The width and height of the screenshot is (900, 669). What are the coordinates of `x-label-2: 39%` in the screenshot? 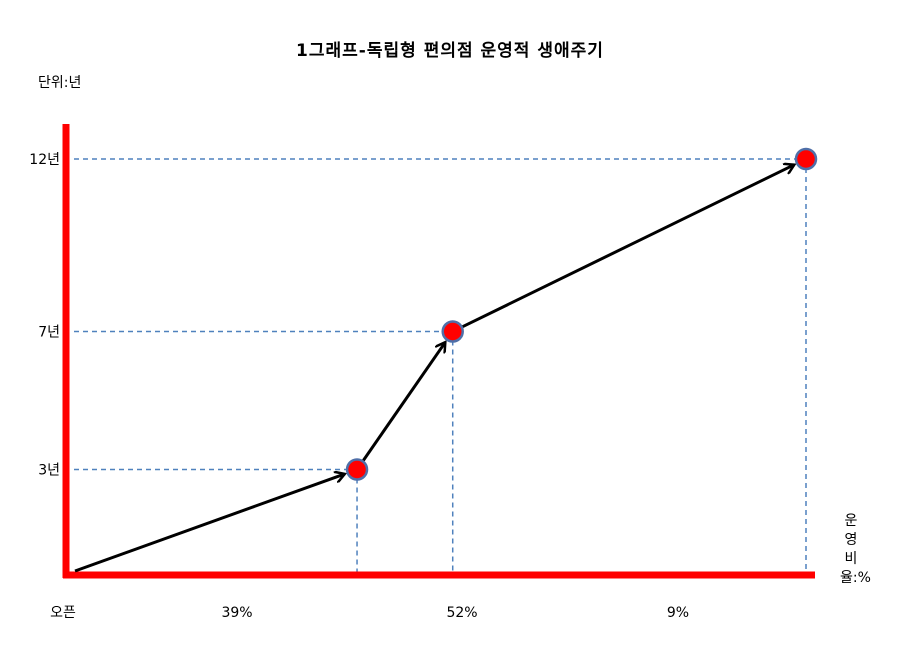 It's located at (236, 613).